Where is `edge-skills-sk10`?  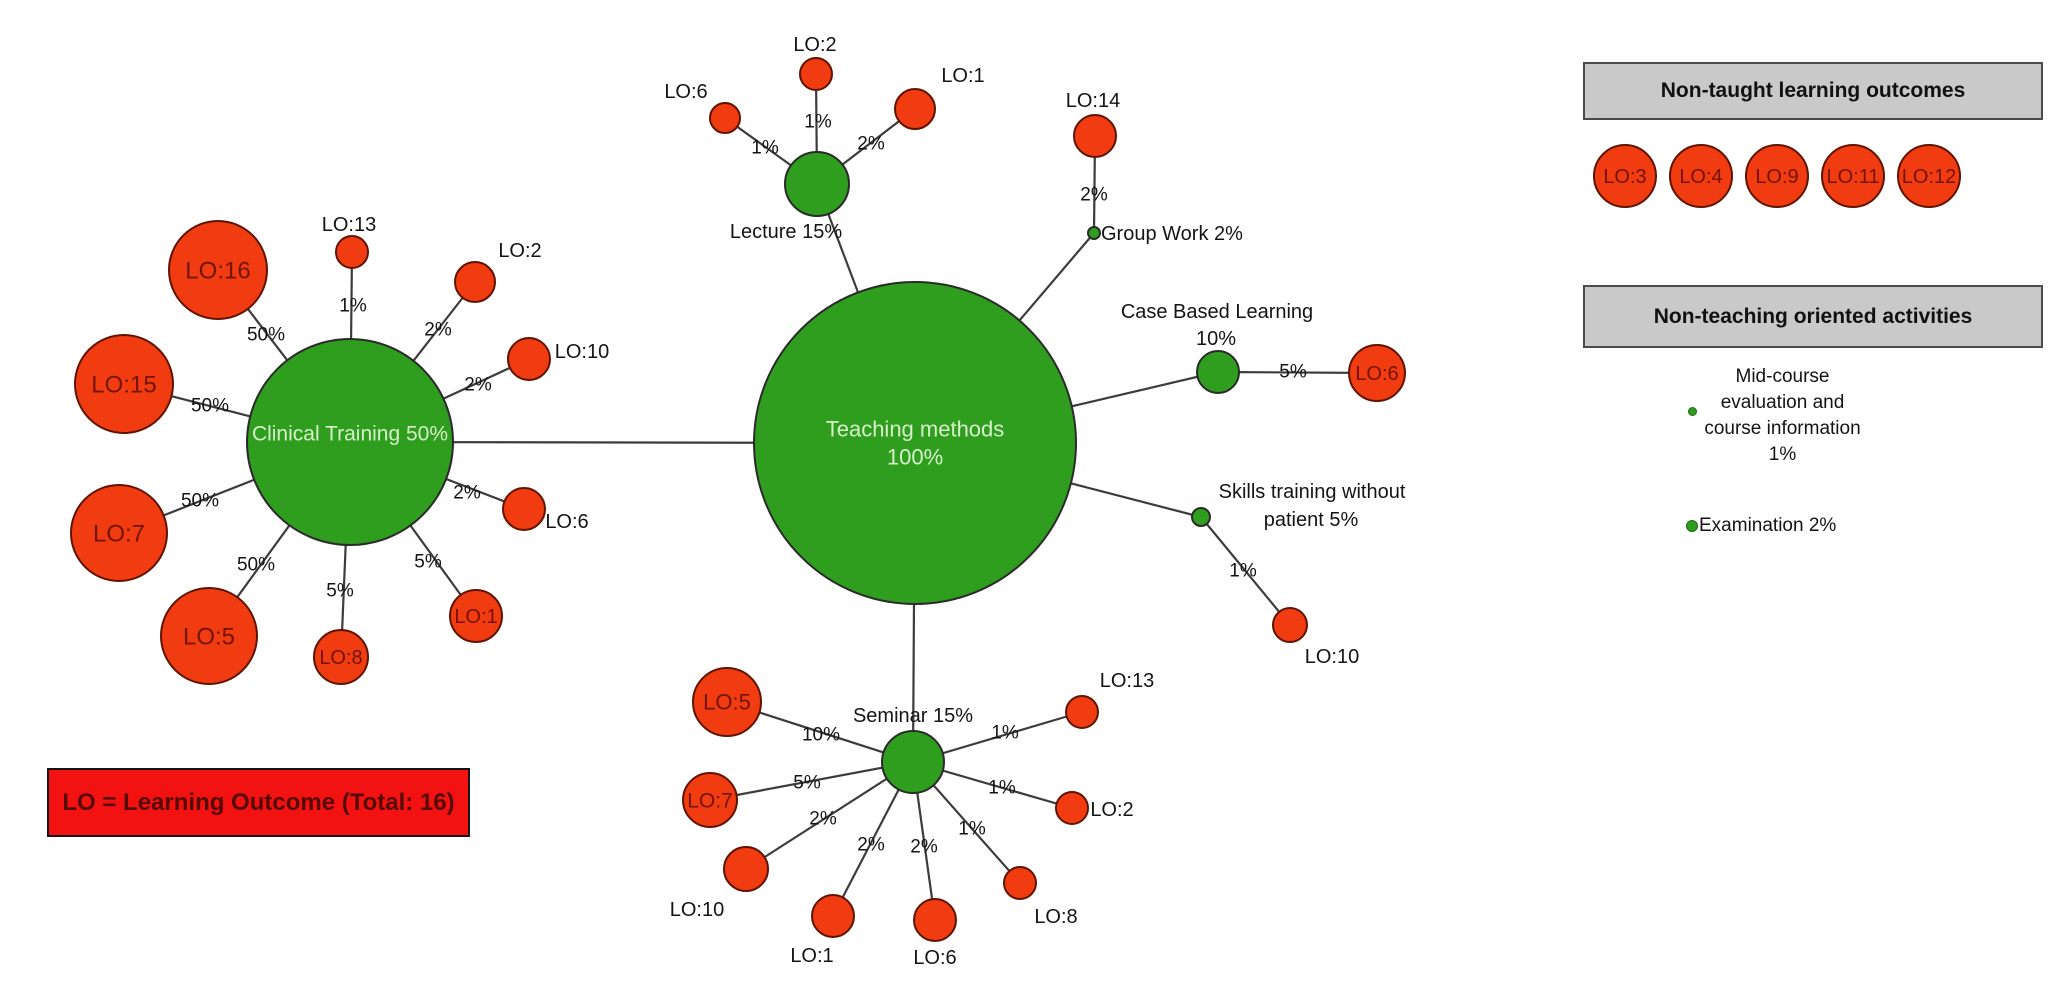
edge-skills-sk10 is located at coordinates (1245, 571).